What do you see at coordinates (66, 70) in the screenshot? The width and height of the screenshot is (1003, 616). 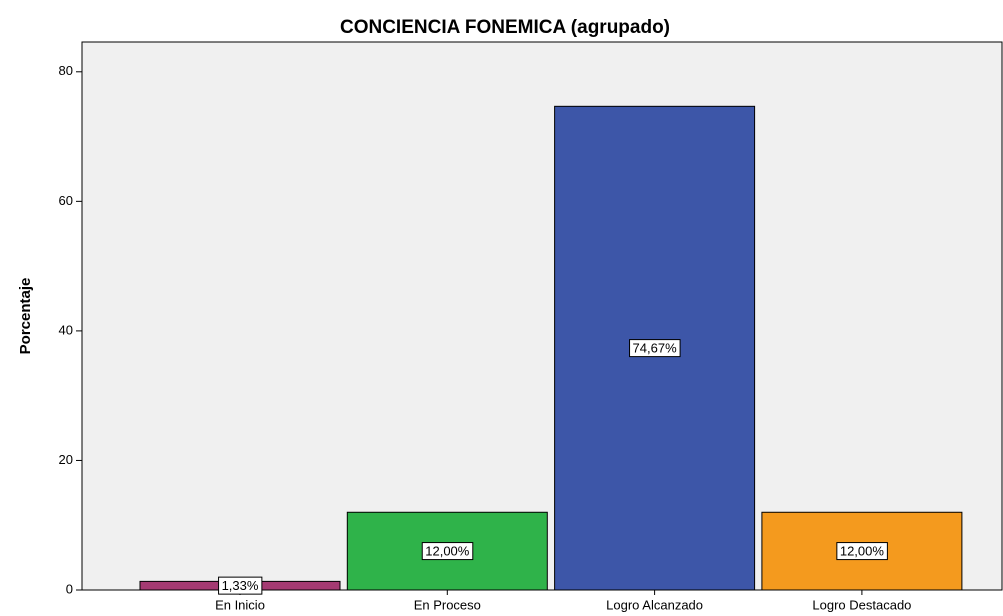 I see `y-tick-label: 80` at bounding box center [66, 70].